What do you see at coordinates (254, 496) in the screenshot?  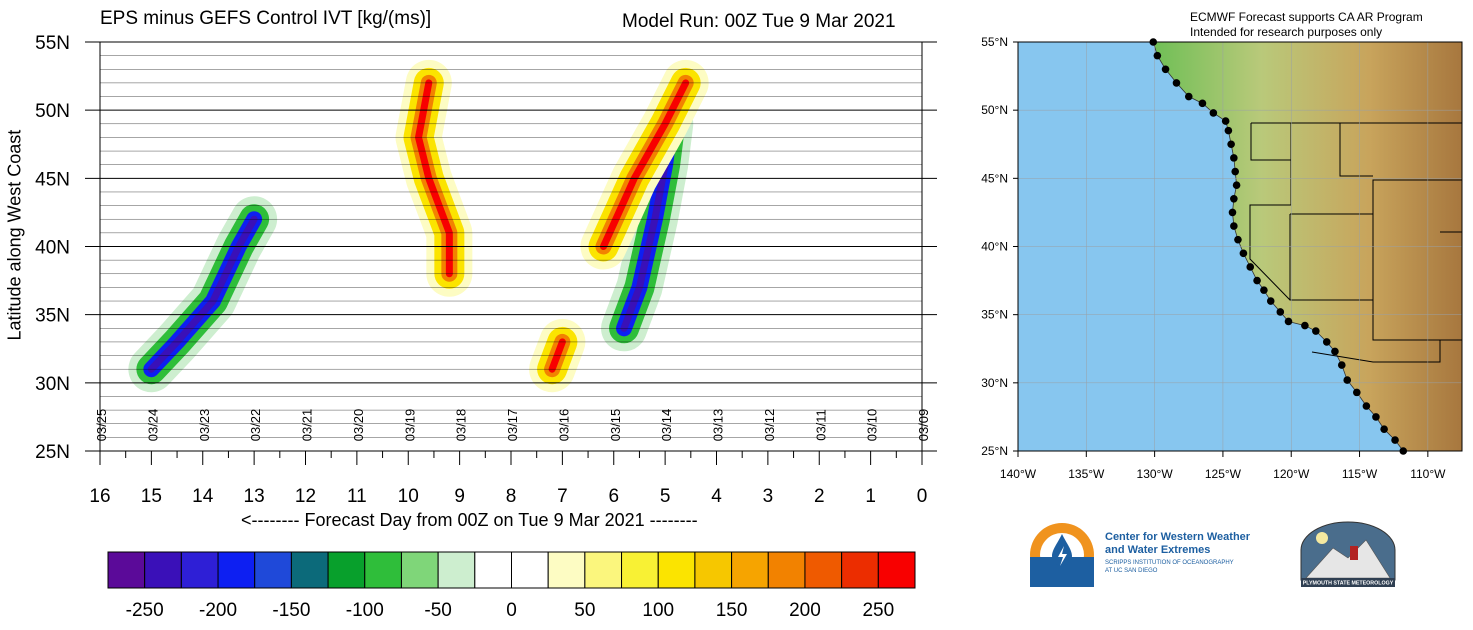 I see `x-tick-label: 13` at bounding box center [254, 496].